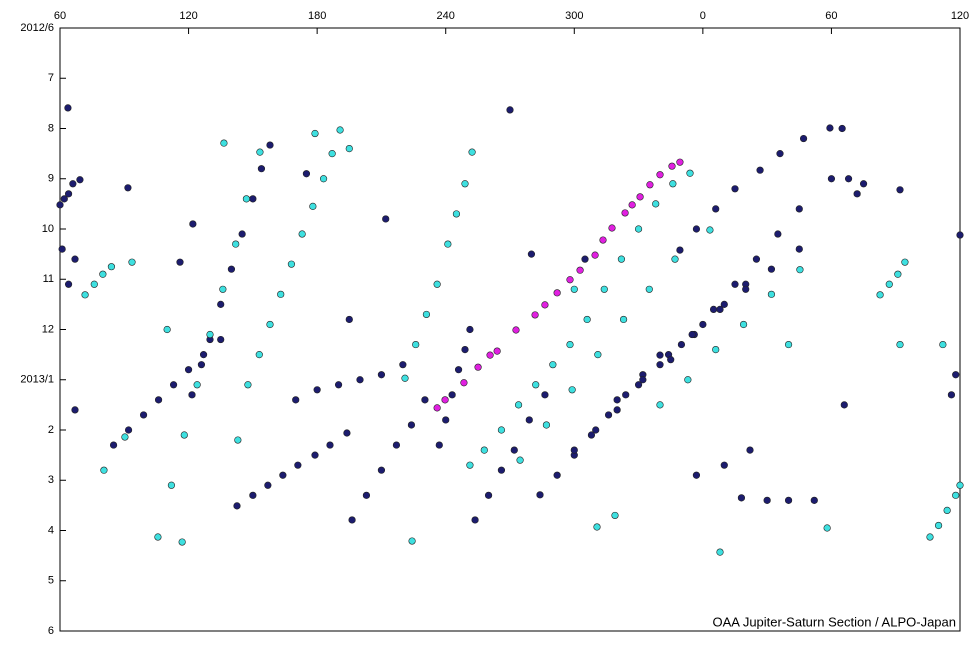 This screenshot has width=980, height=650. Describe the element at coordinates (48, 329) in the screenshot. I see `y-tick-label: 12` at that location.